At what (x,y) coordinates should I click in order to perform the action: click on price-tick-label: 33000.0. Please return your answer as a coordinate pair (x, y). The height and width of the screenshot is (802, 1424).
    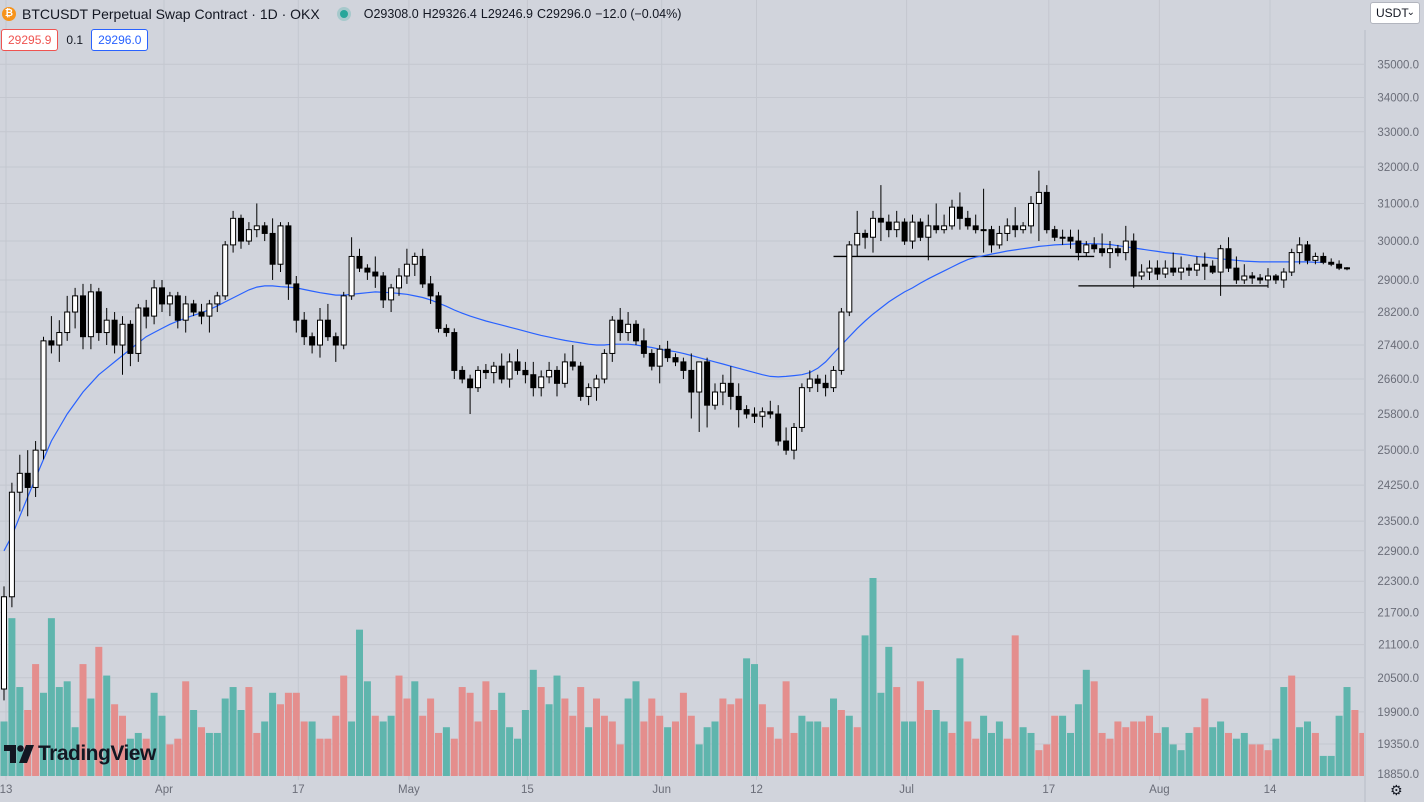
    Looking at the image, I should click on (1398, 133).